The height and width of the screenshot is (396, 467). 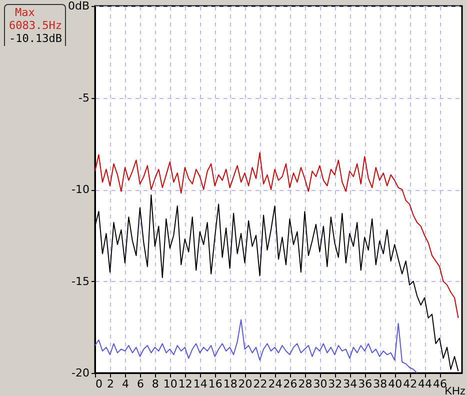 I want to click on x-tick-label: 24, so click(x=275, y=384).